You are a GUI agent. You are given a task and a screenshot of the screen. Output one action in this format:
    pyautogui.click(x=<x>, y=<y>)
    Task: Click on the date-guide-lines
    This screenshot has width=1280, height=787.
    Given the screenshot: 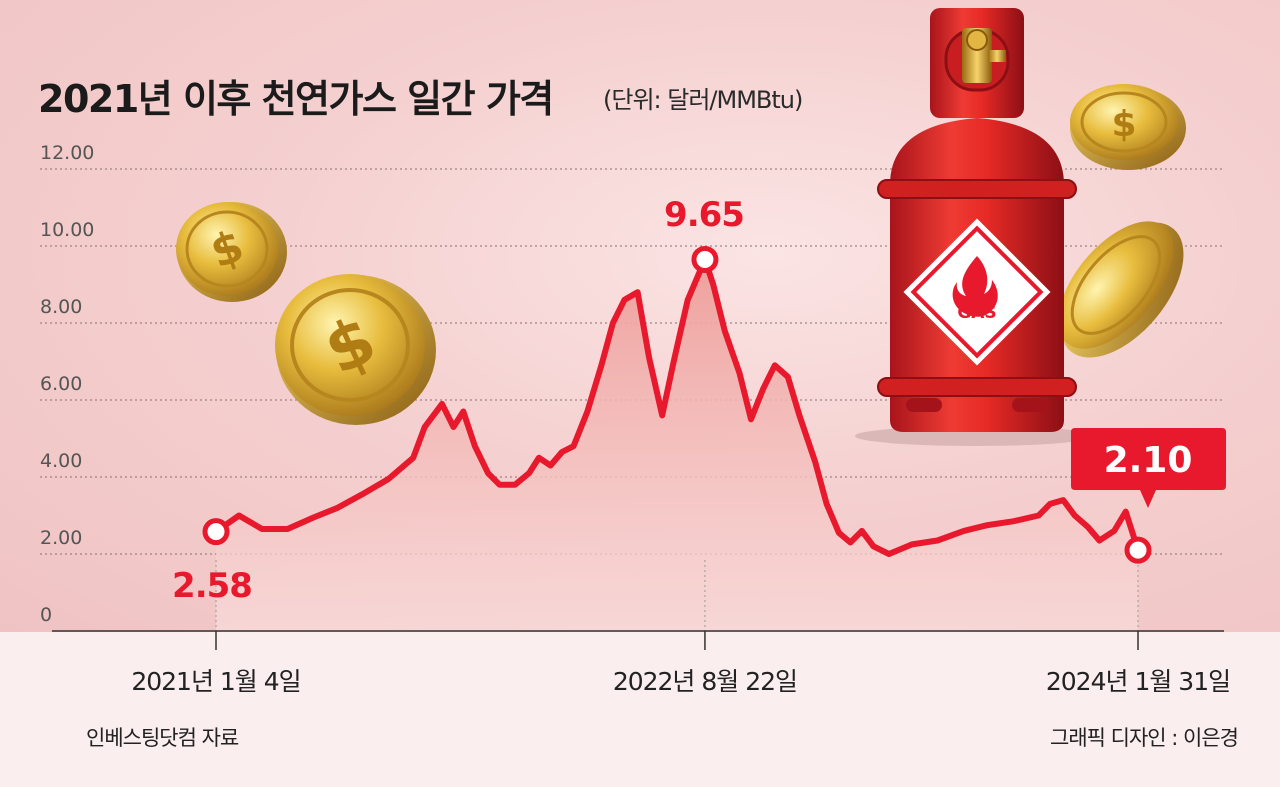 What is the action you would take?
    pyautogui.click(x=677, y=595)
    